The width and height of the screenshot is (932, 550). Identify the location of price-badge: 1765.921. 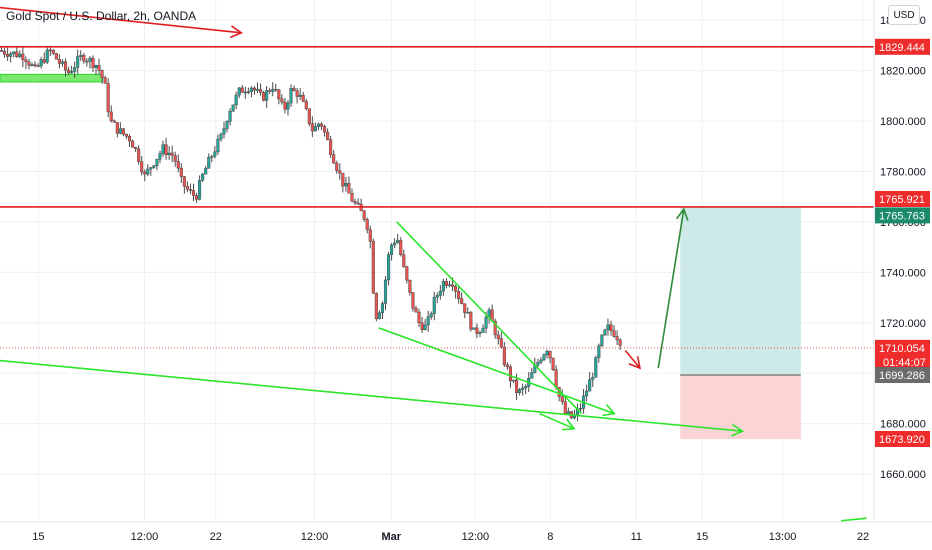
(902, 198).